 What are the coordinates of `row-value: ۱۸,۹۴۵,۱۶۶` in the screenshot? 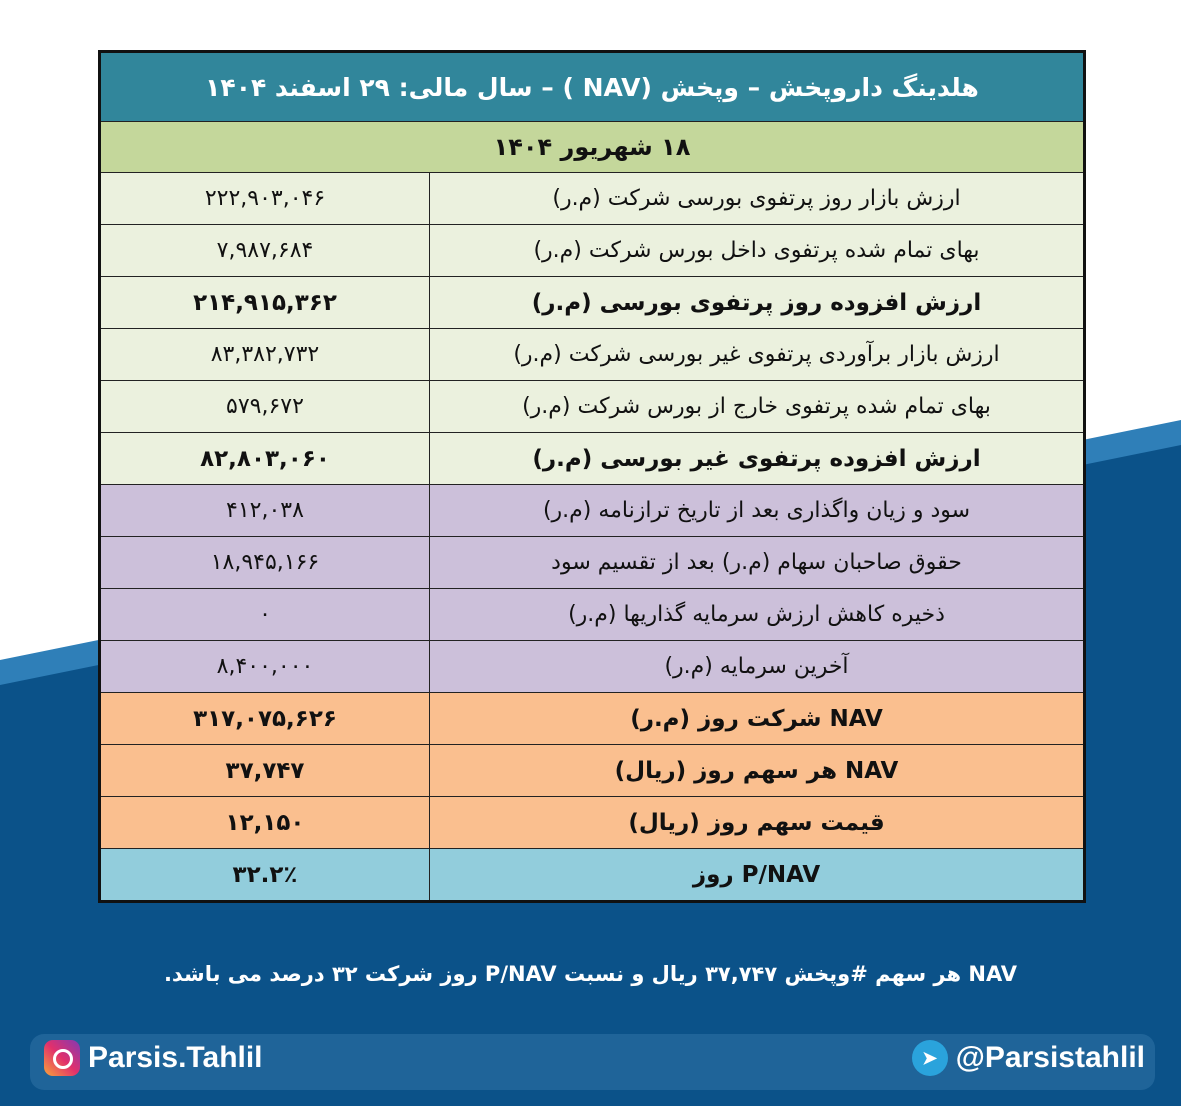 It's located at (264, 562).